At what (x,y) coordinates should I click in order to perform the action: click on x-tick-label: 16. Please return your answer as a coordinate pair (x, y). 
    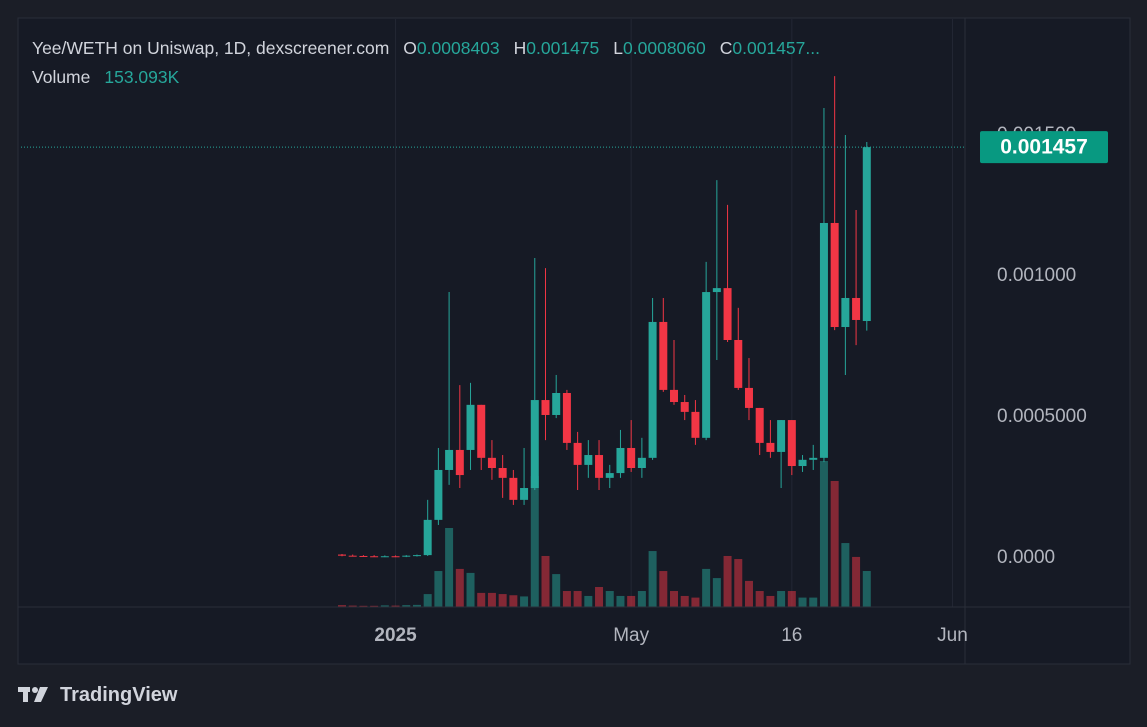
    Looking at the image, I should click on (791, 635).